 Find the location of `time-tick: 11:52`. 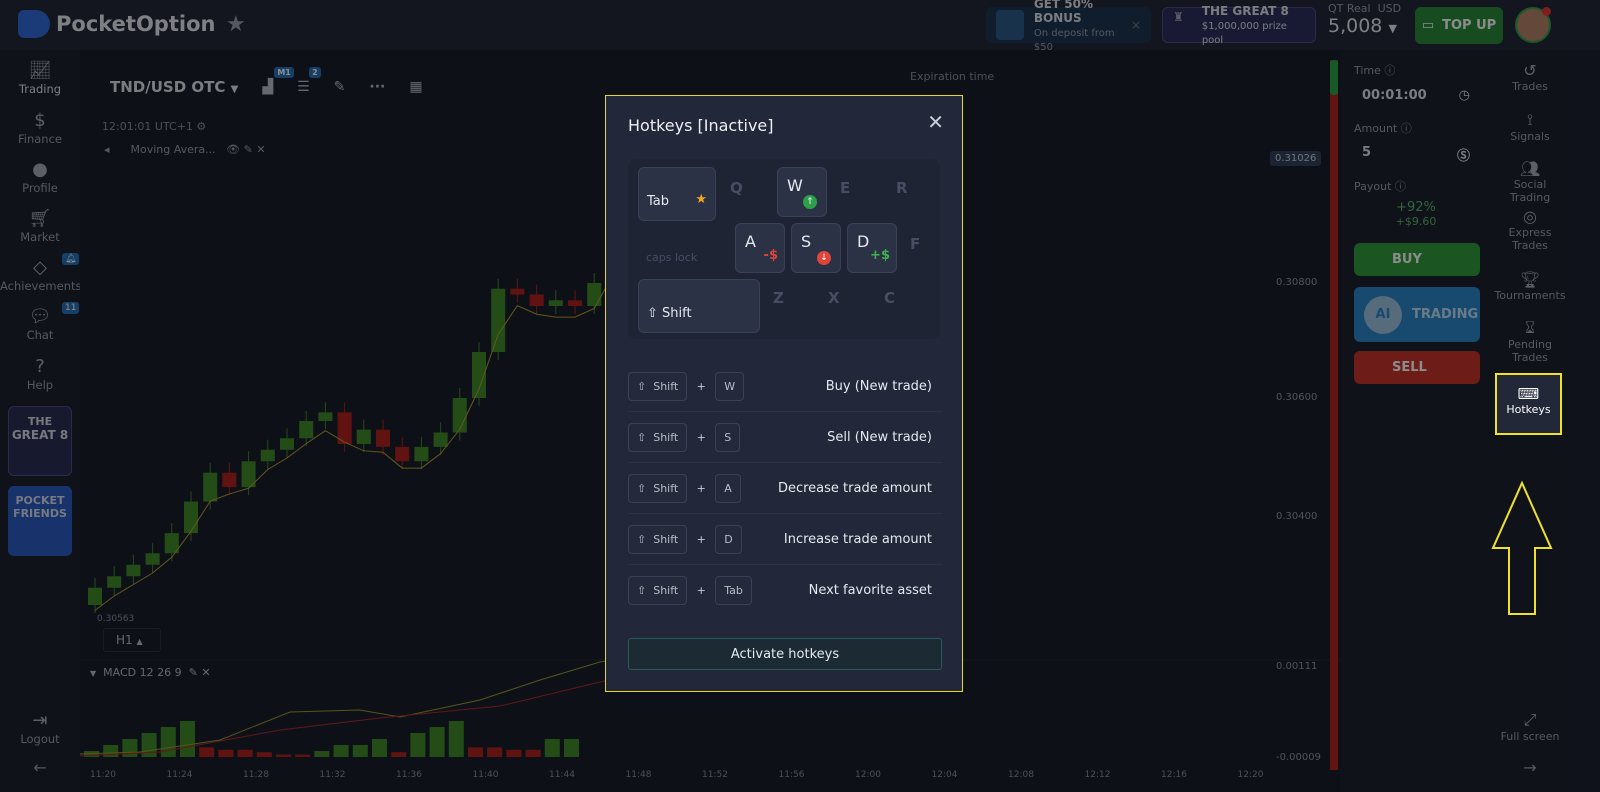

time-tick: 11:52 is located at coordinates (715, 775).